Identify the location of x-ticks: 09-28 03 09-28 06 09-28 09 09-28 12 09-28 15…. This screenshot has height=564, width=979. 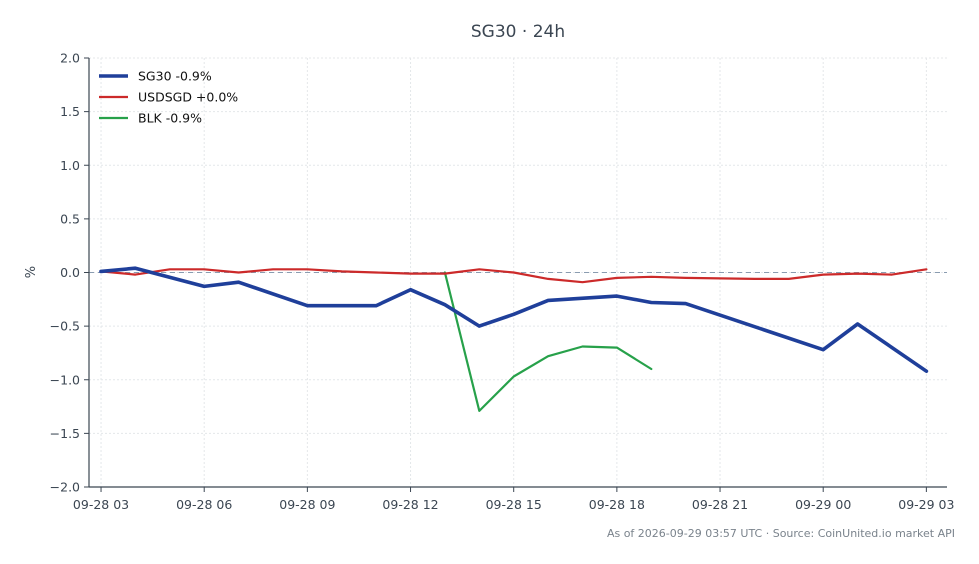
(513, 499).